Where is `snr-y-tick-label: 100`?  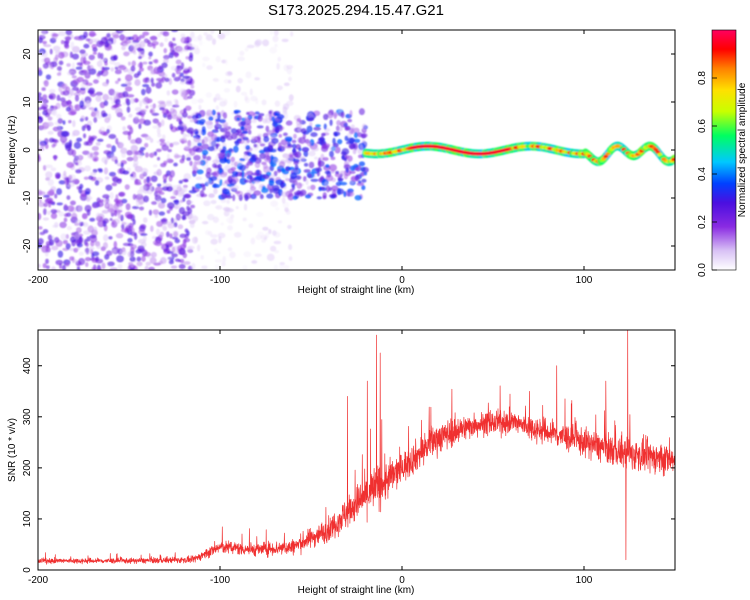
snr-y-tick-label: 100 is located at coordinates (27, 518).